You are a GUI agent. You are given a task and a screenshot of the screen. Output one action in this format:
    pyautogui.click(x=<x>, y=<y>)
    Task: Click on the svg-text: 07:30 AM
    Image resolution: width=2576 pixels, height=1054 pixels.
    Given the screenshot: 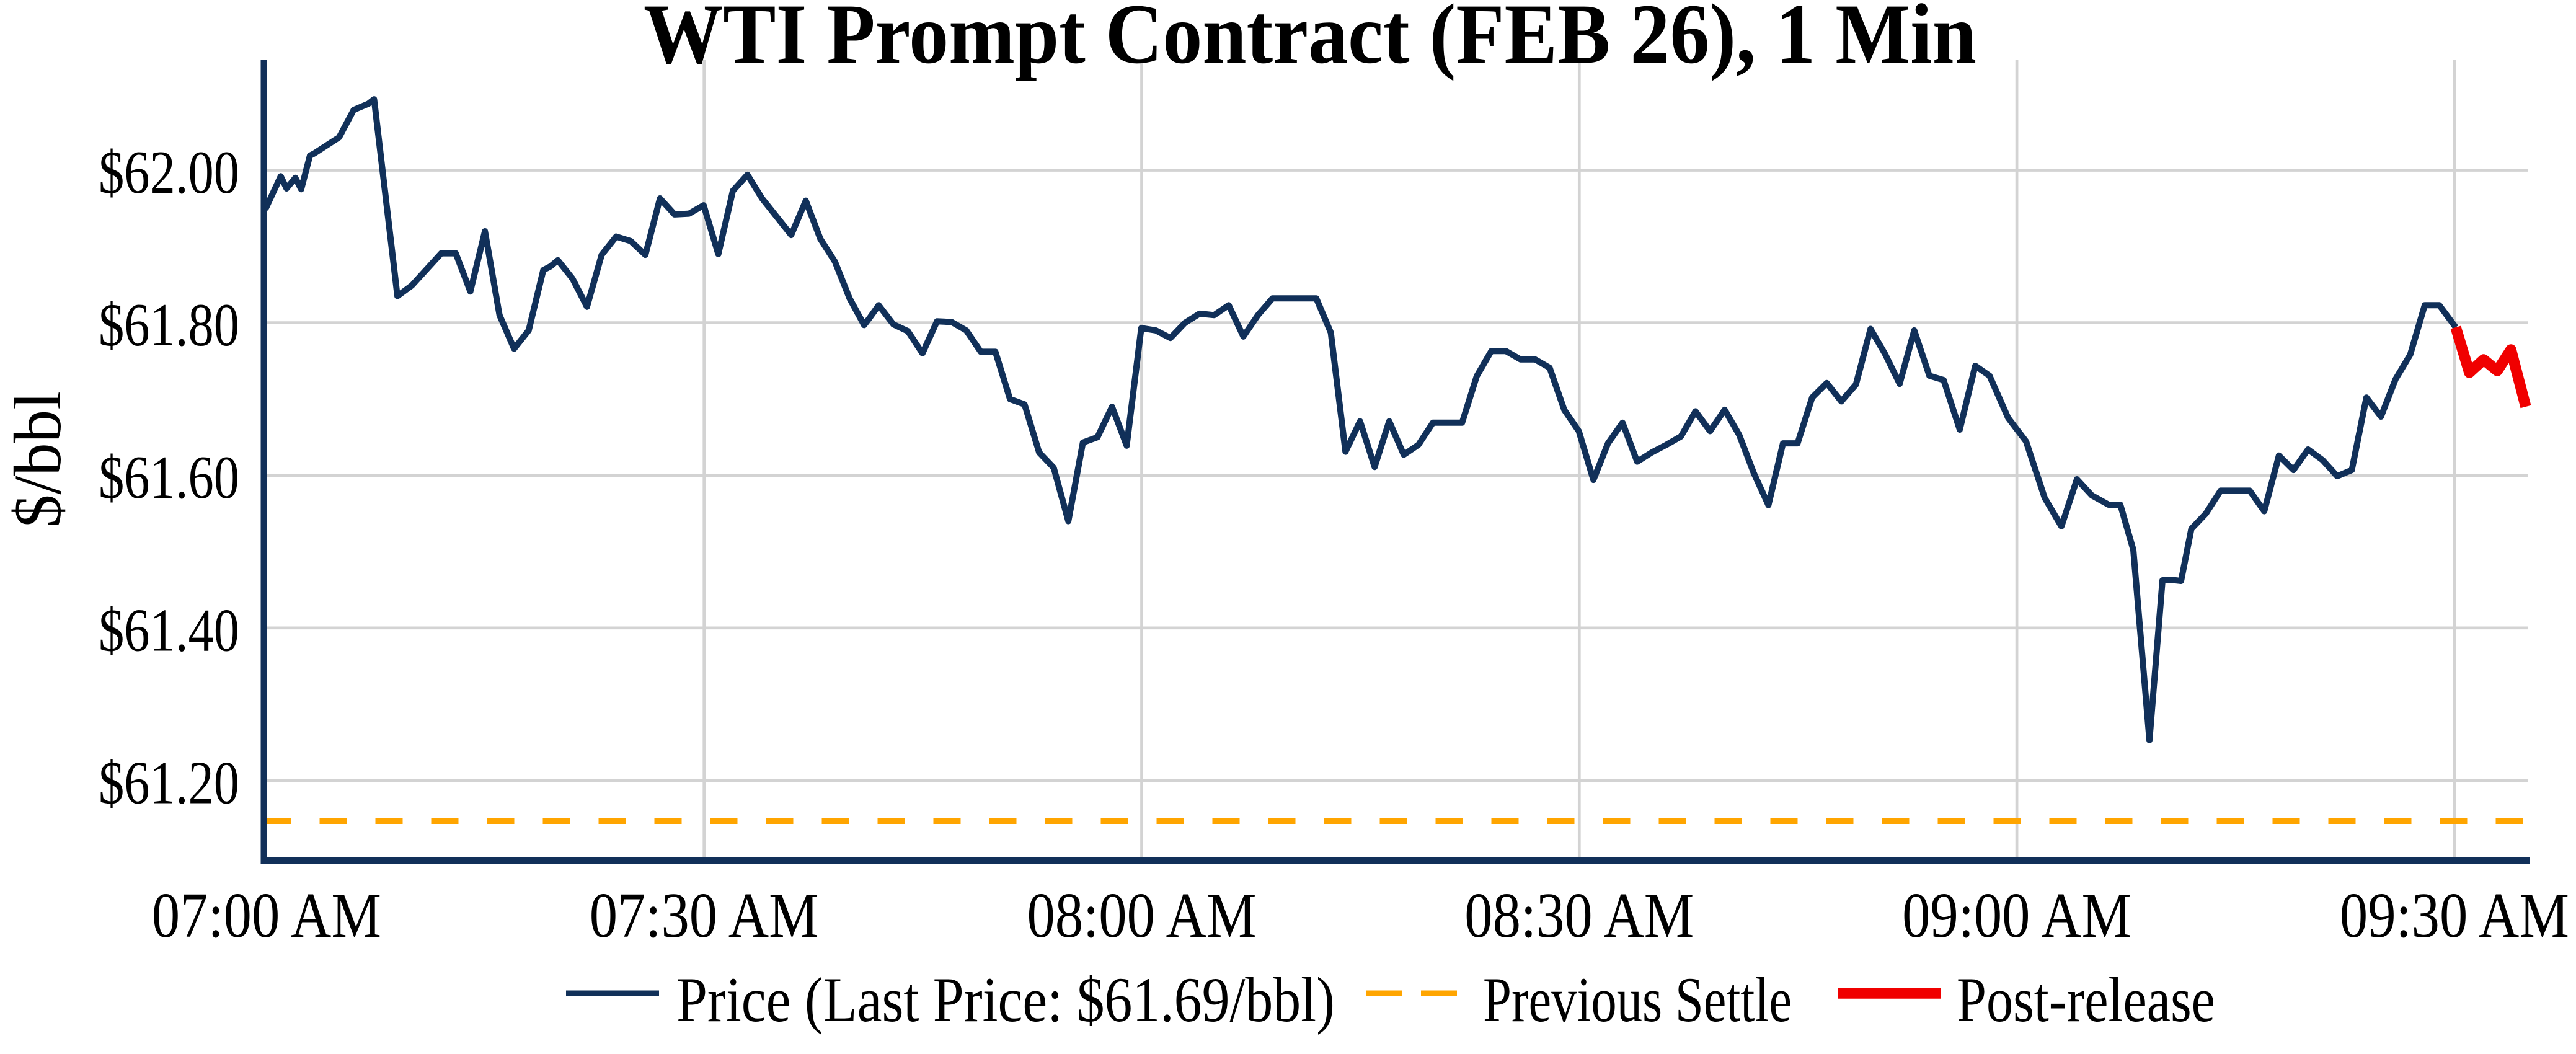 What is the action you would take?
    pyautogui.click(x=704, y=915)
    